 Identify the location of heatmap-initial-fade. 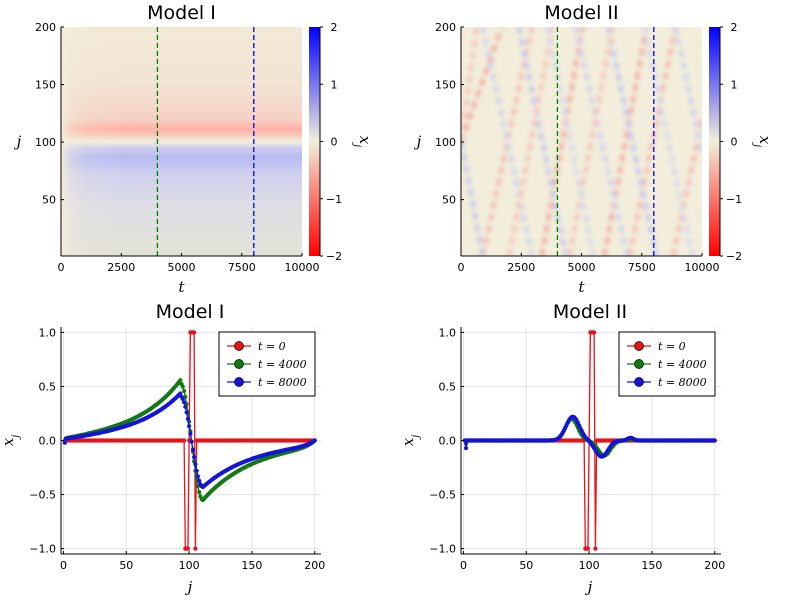
(181, 141).